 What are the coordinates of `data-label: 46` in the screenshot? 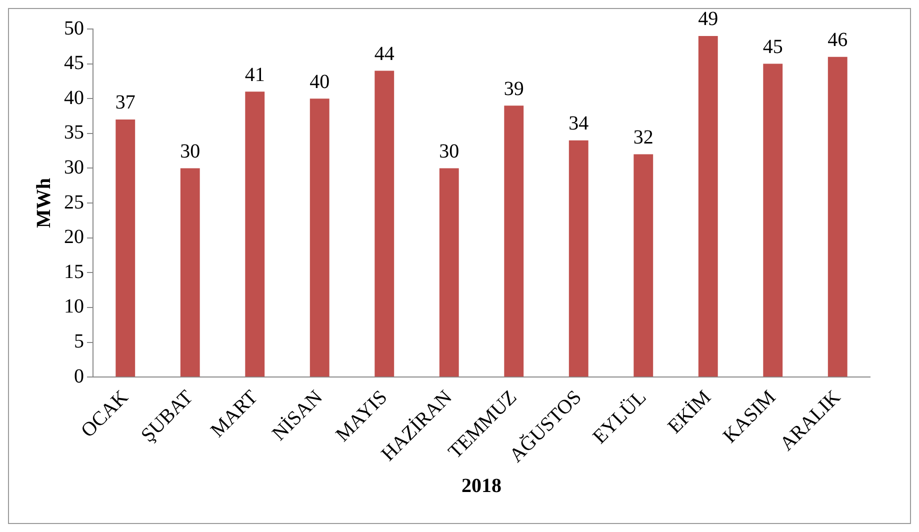 It's located at (838, 40).